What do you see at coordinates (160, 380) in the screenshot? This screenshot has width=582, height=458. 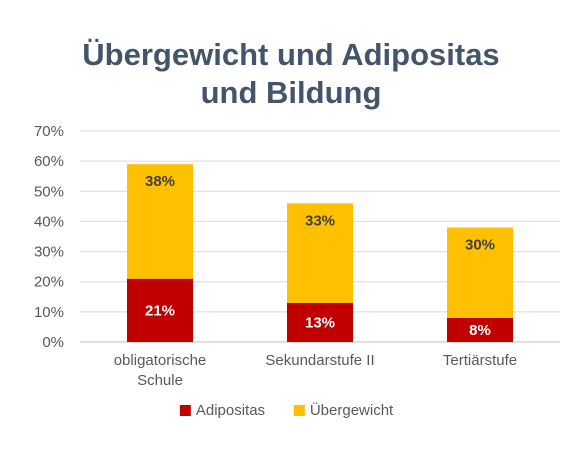 I see `category-label: Schule` at bounding box center [160, 380].